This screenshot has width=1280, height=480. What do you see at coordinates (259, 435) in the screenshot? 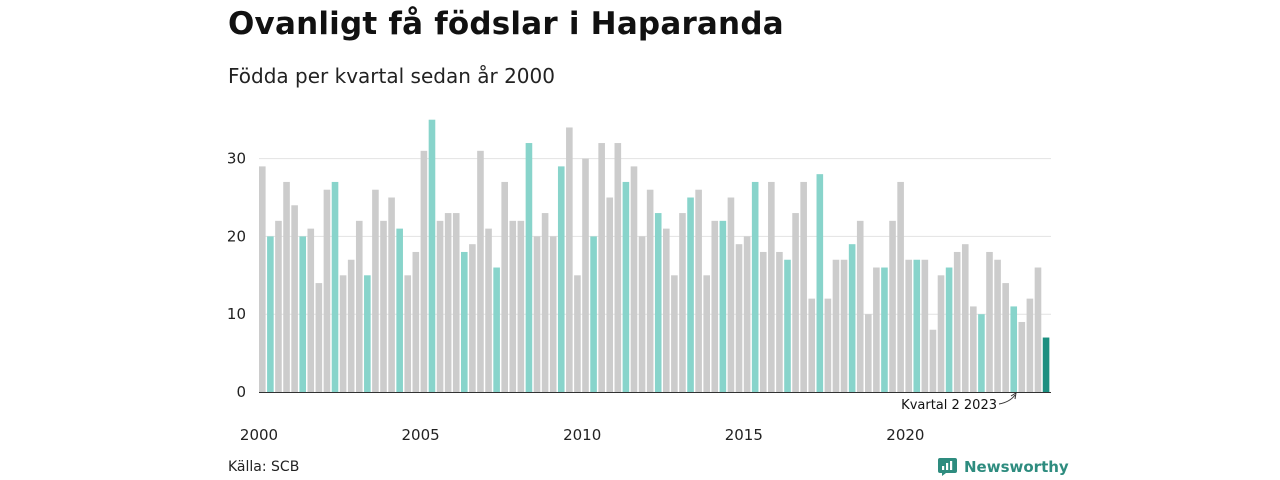
I see `x-tick-label: 2000` at bounding box center [259, 435].